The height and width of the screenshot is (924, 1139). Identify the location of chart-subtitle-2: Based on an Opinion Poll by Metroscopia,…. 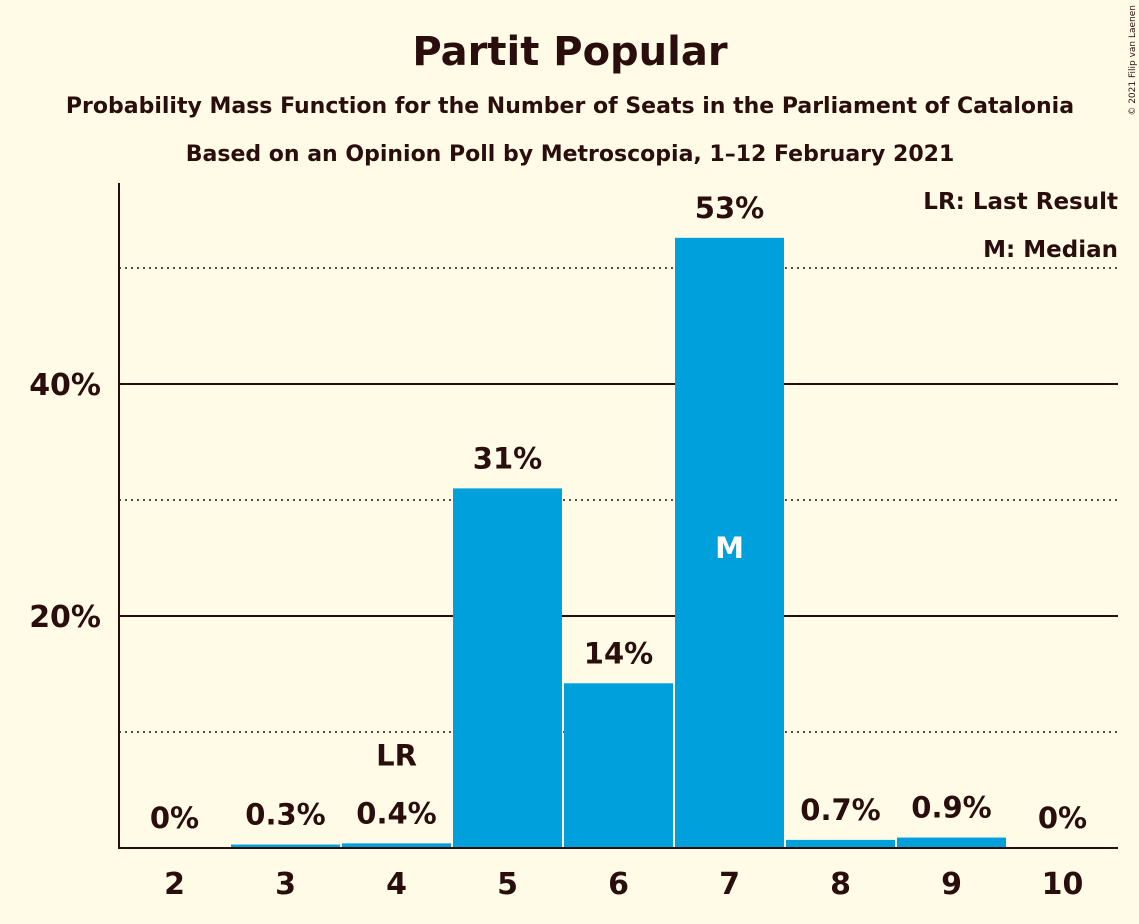
(570, 154).